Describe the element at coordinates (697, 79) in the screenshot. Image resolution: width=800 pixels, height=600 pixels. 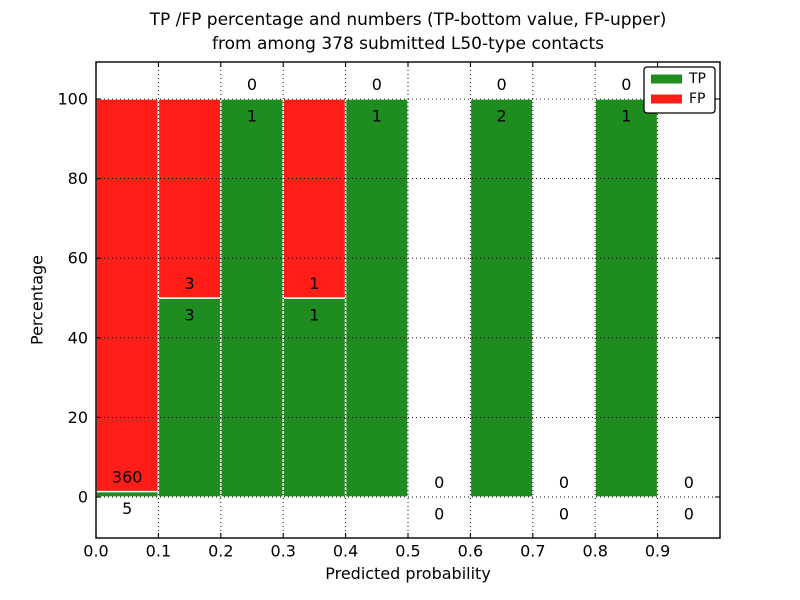
I see `legend-label-tp: TP` at that location.